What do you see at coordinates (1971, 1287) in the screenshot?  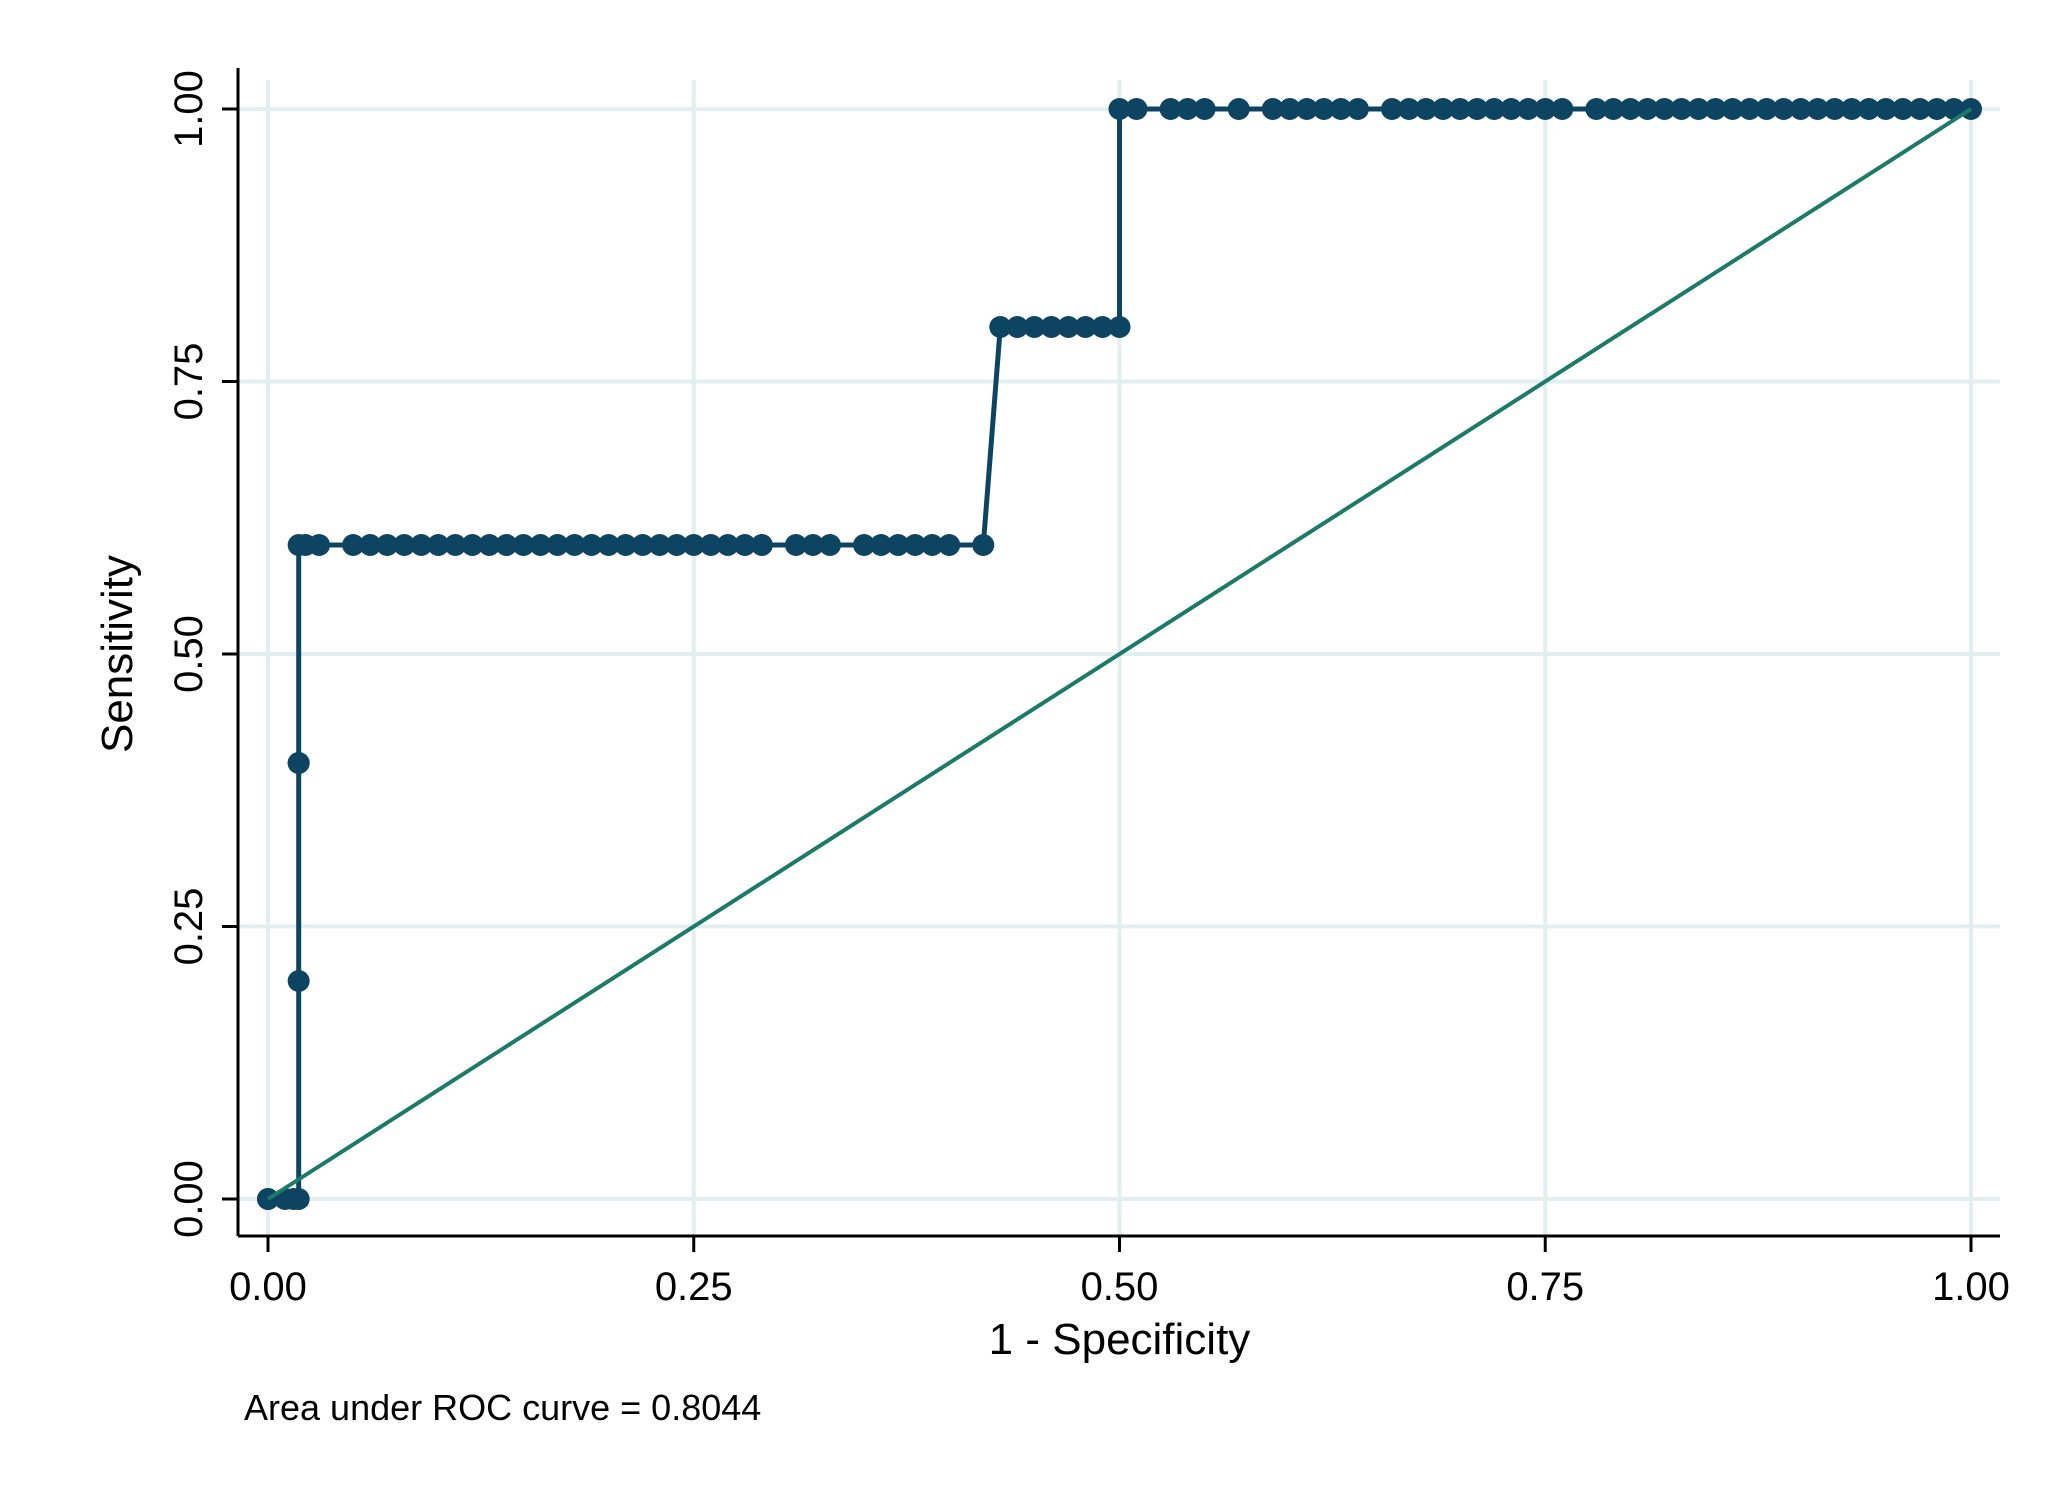 I see `x-tick-label: 1.00` at bounding box center [1971, 1287].